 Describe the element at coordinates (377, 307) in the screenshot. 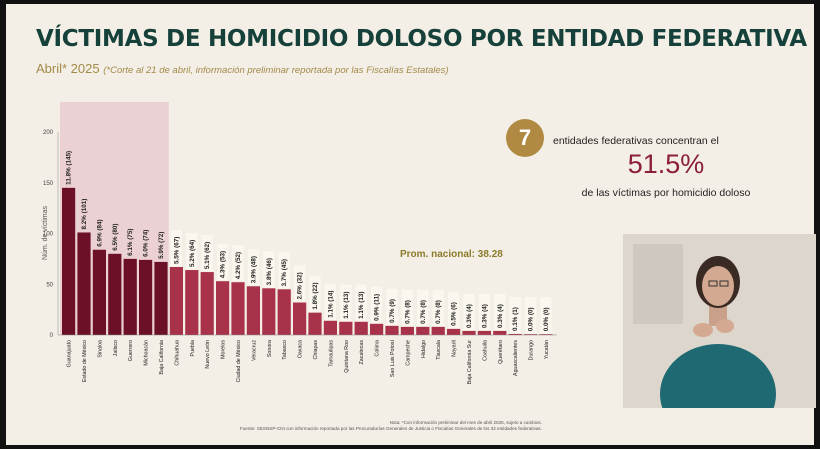

I see `data-label: 0.9% (11)` at that location.